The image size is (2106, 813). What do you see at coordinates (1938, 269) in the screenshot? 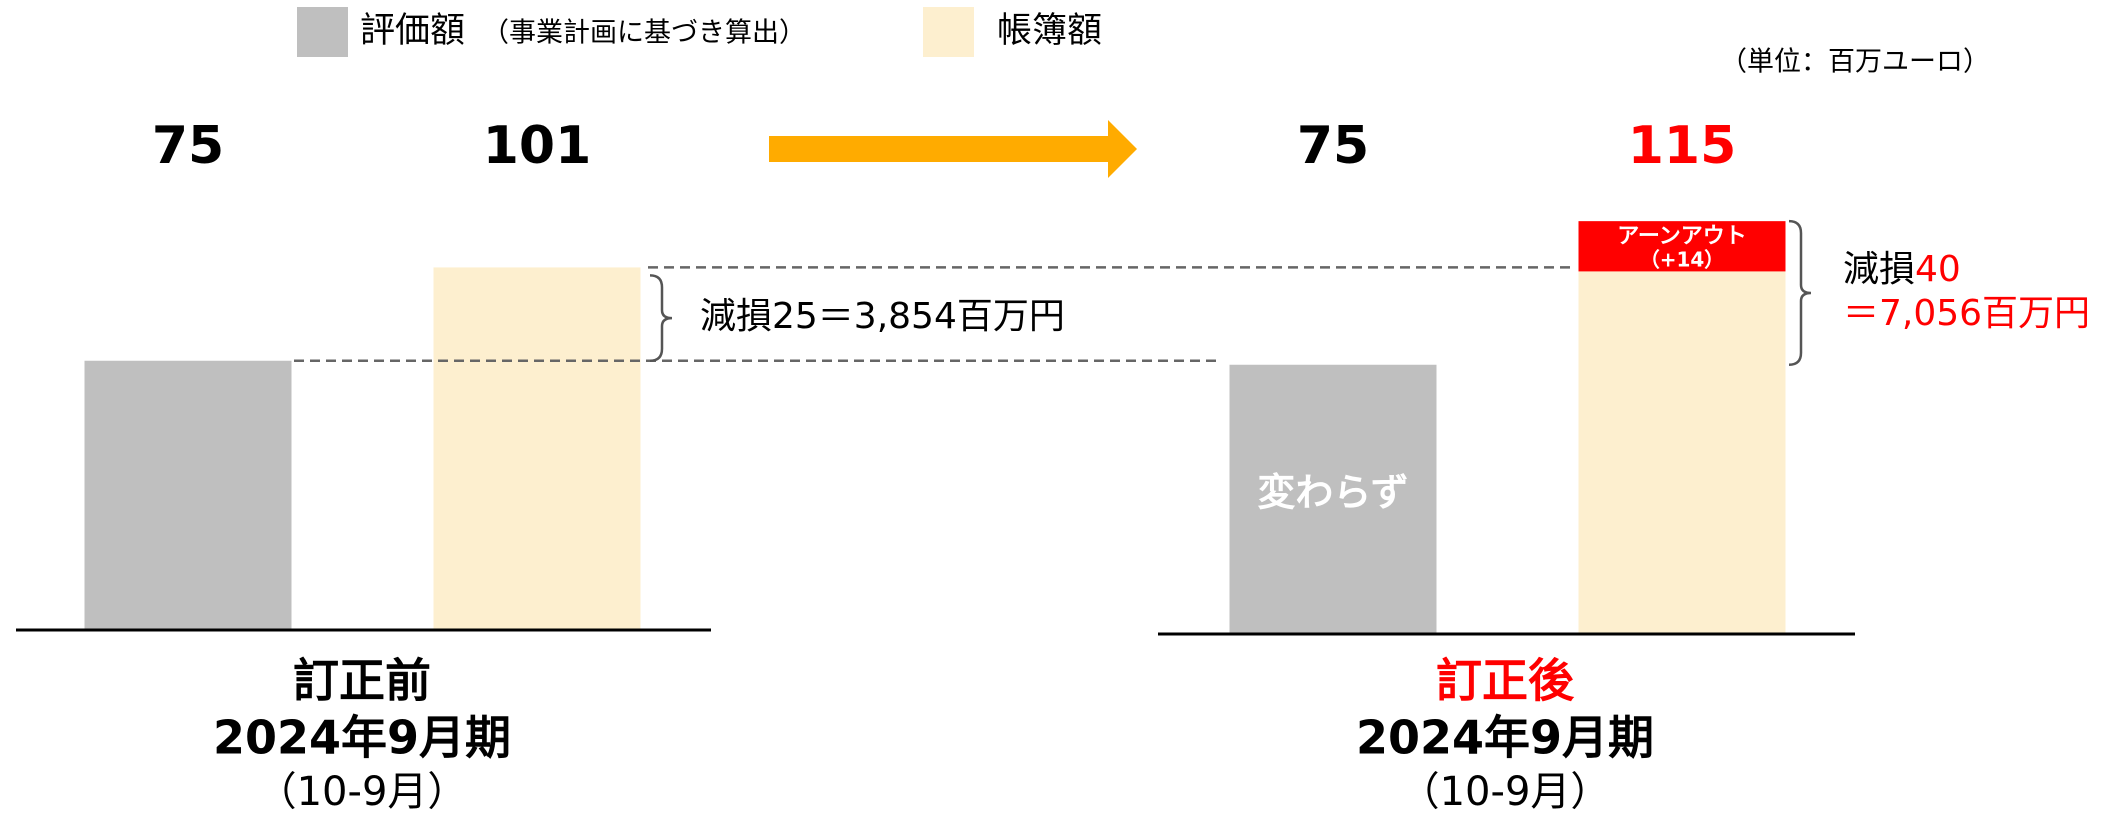
I see `annotation-amount: 40` at bounding box center [1938, 269].